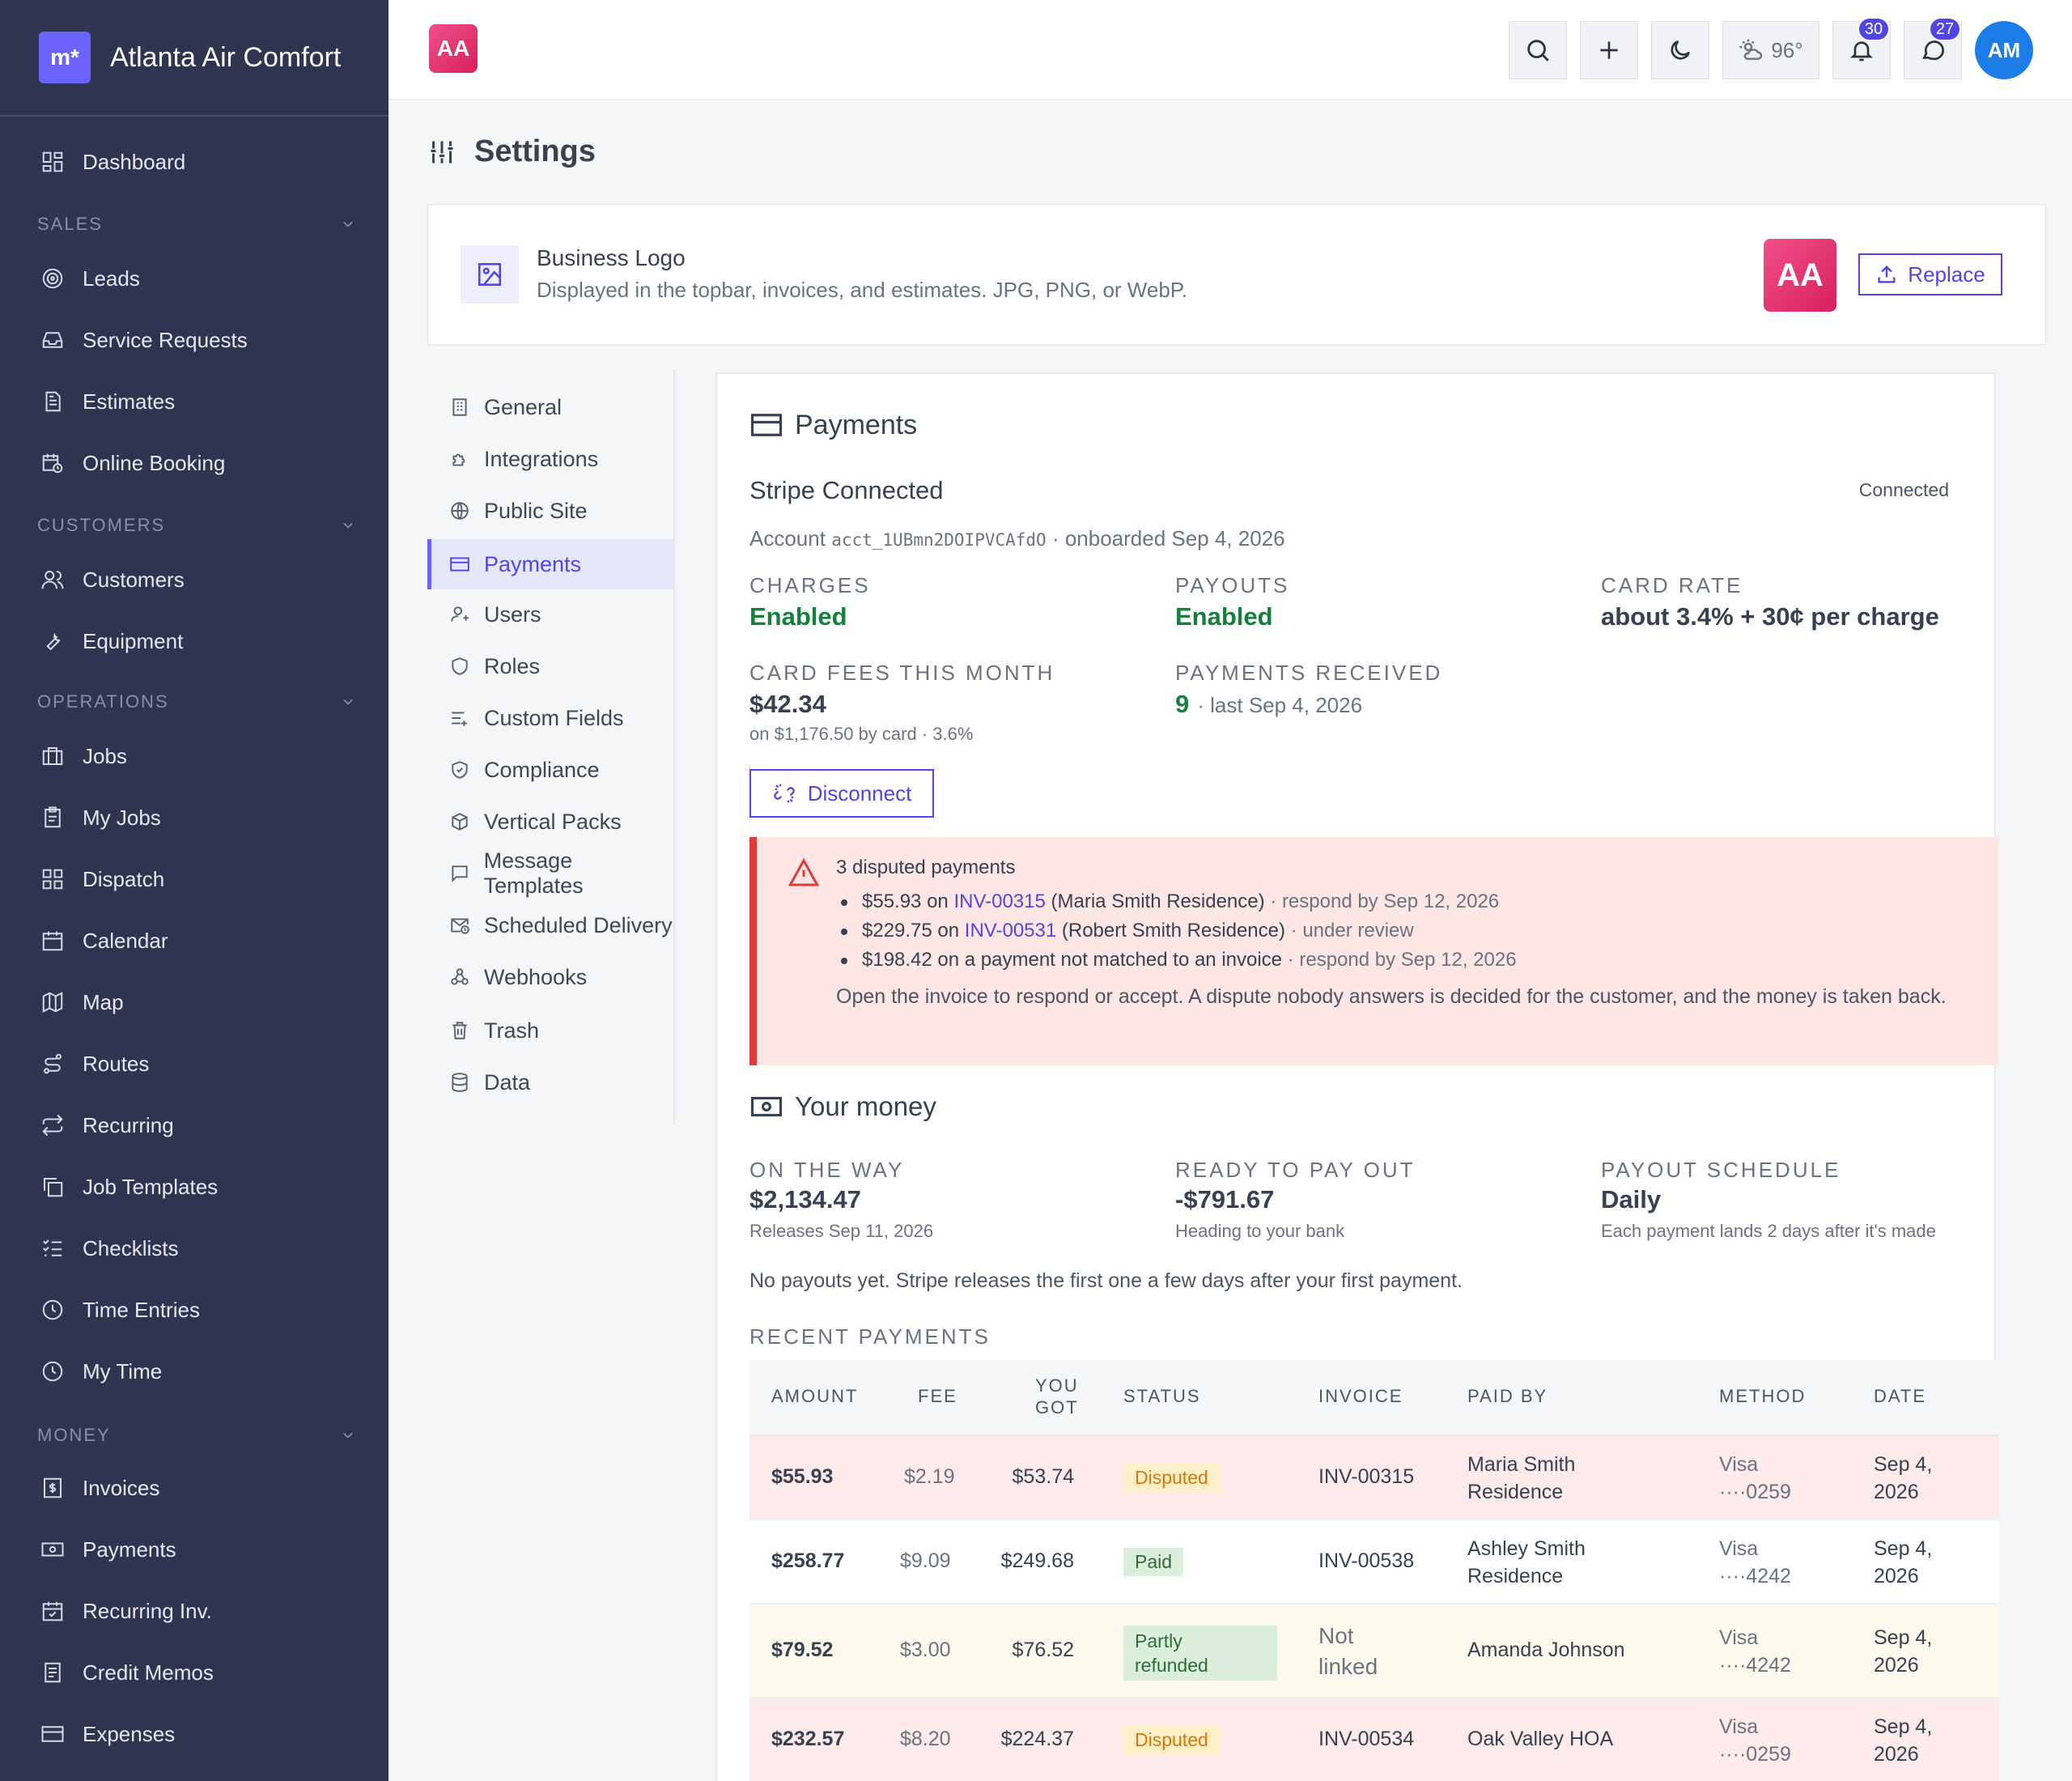 The image size is (2072, 1781). What do you see at coordinates (1010, 931) in the screenshot?
I see `invoice-link: INV-00531` at bounding box center [1010, 931].